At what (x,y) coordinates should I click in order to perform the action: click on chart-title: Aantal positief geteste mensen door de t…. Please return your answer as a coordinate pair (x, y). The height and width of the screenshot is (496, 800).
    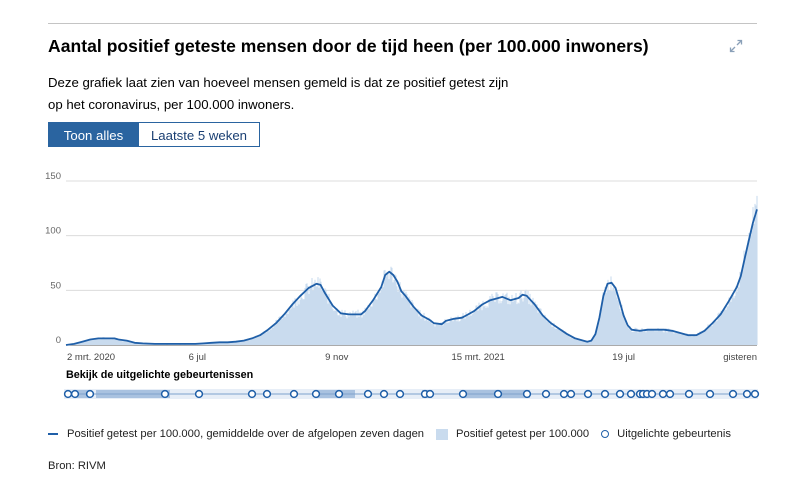
    Looking at the image, I should click on (348, 46).